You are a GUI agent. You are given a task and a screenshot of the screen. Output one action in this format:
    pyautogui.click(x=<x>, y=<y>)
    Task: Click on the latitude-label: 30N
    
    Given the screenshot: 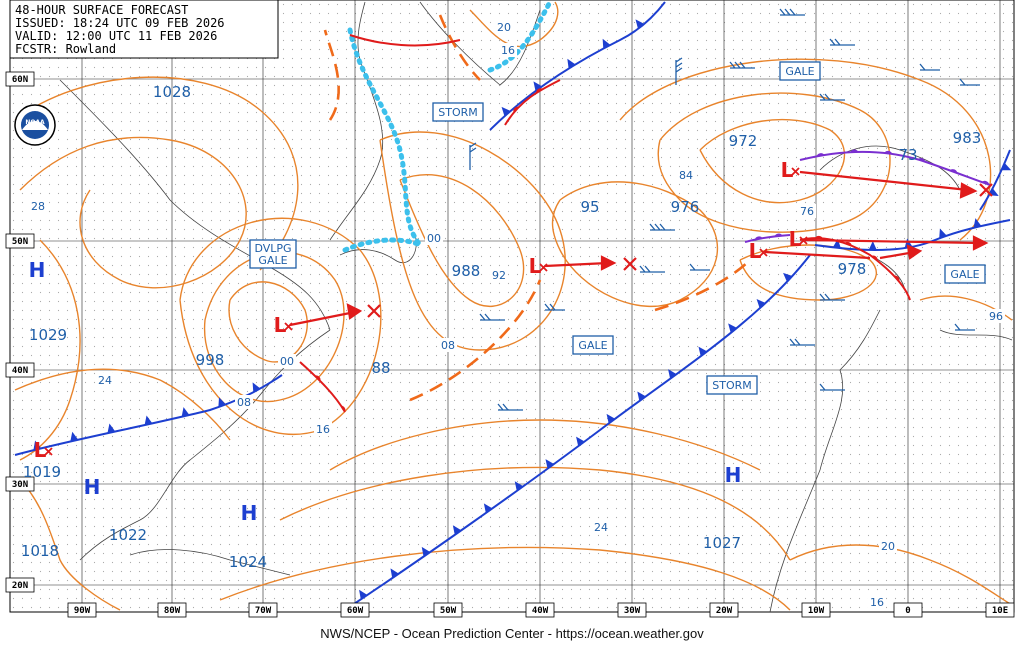 What is the action you would take?
    pyautogui.click(x=20, y=485)
    